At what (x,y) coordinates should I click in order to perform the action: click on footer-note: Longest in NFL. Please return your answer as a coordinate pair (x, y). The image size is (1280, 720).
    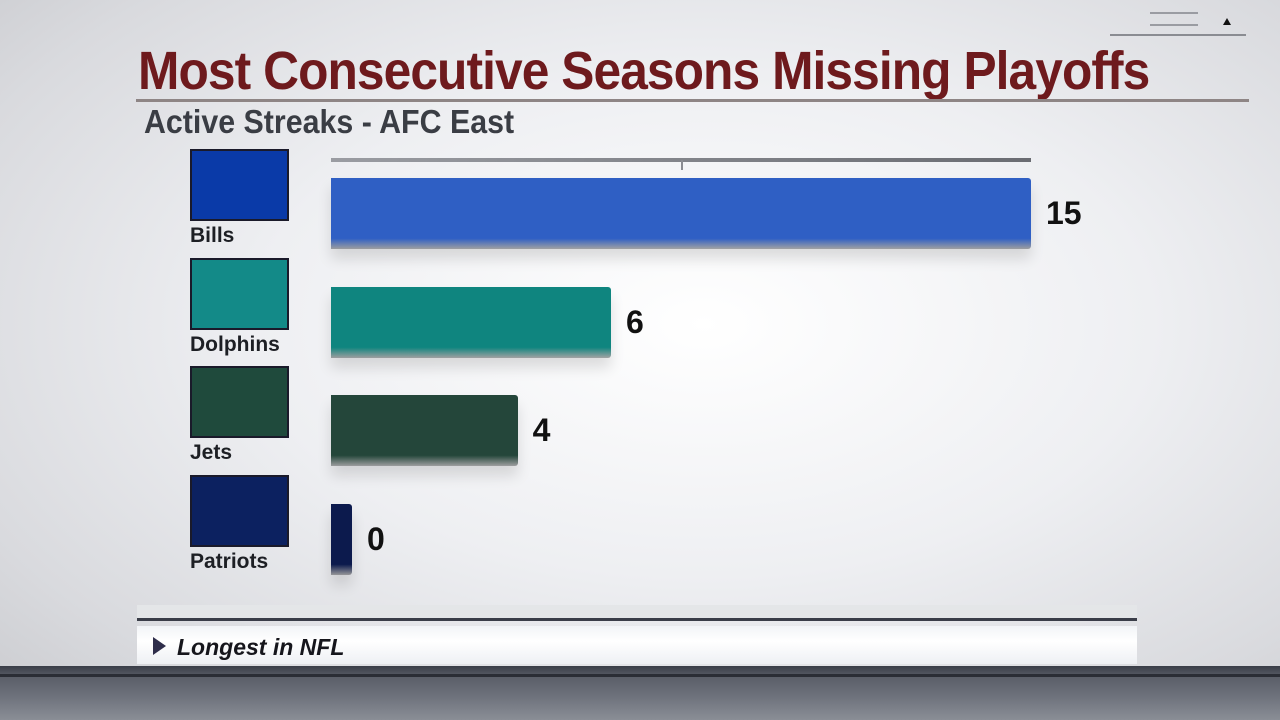
    Looking at the image, I should click on (637, 645).